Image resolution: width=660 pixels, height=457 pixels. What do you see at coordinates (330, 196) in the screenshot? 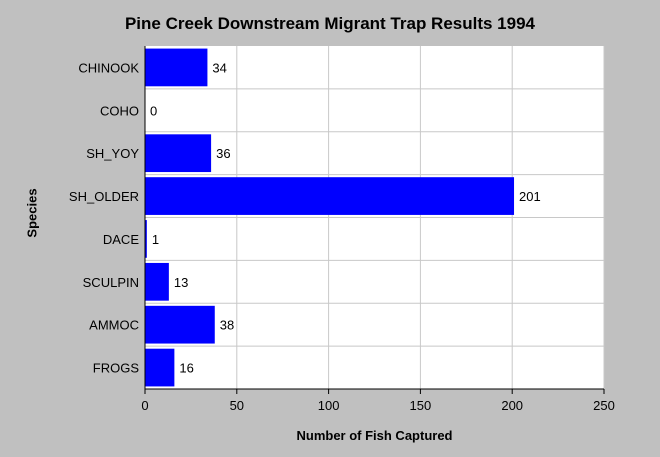
I see `bar-sh_older` at bounding box center [330, 196].